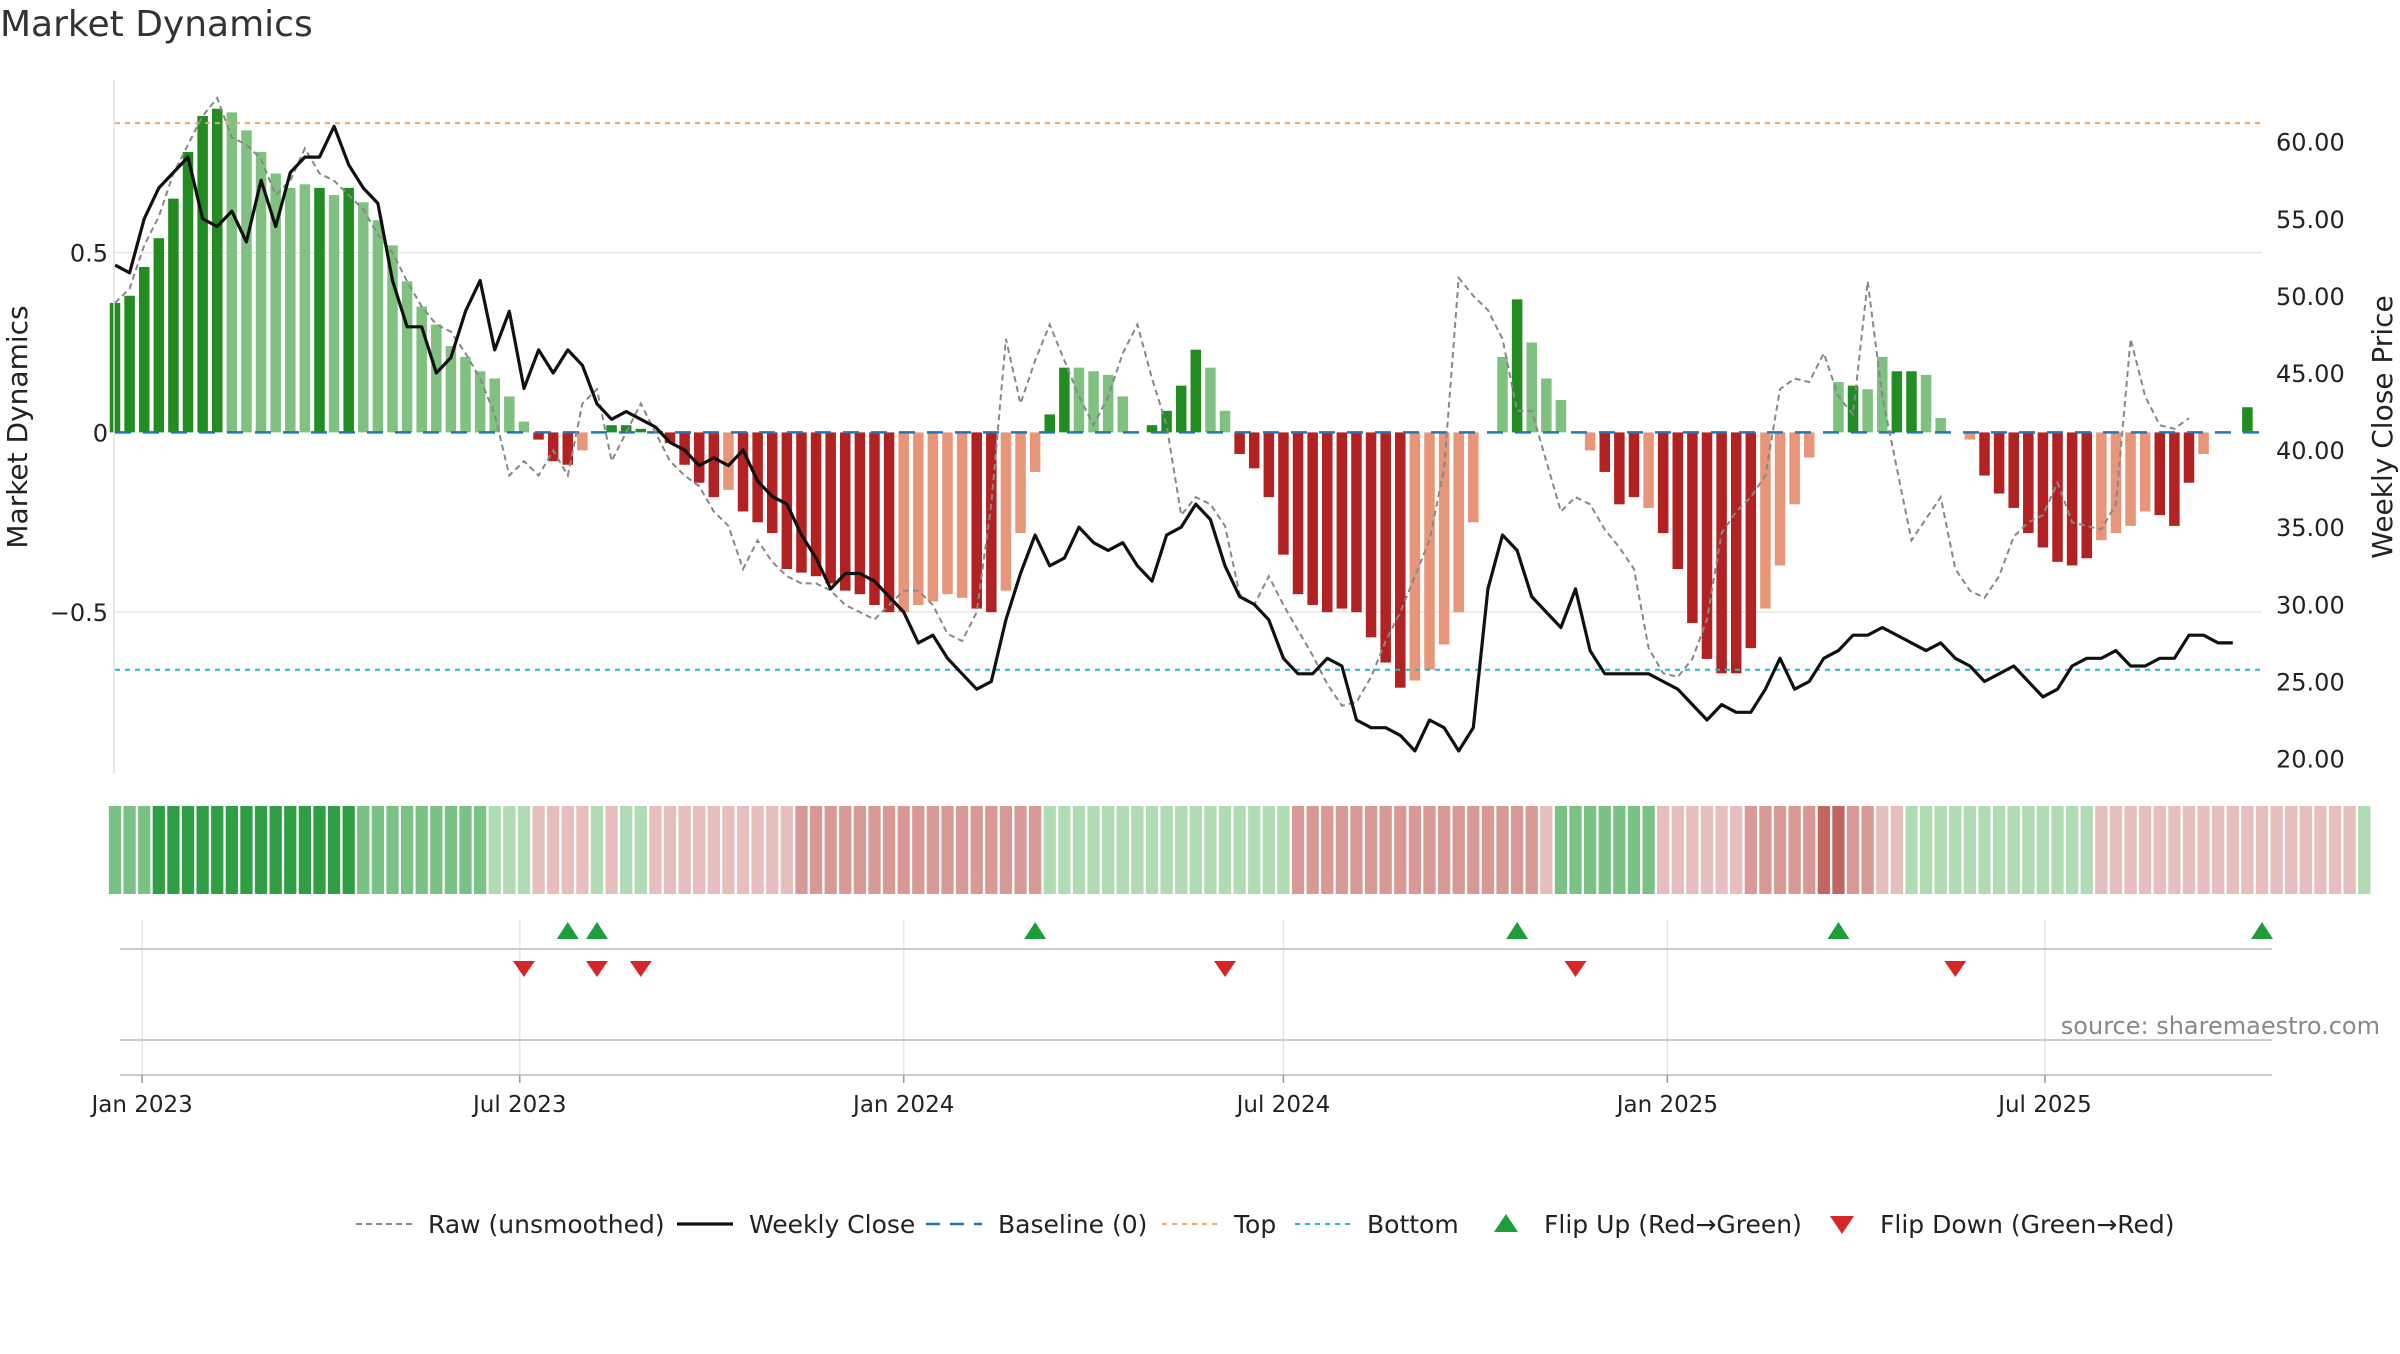 This screenshot has height=1354, width=2400. What do you see at coordinates (1254, 1224) in the screenshot?
I see `legend-label-top: Top` at bounding box center [1254, 1224].